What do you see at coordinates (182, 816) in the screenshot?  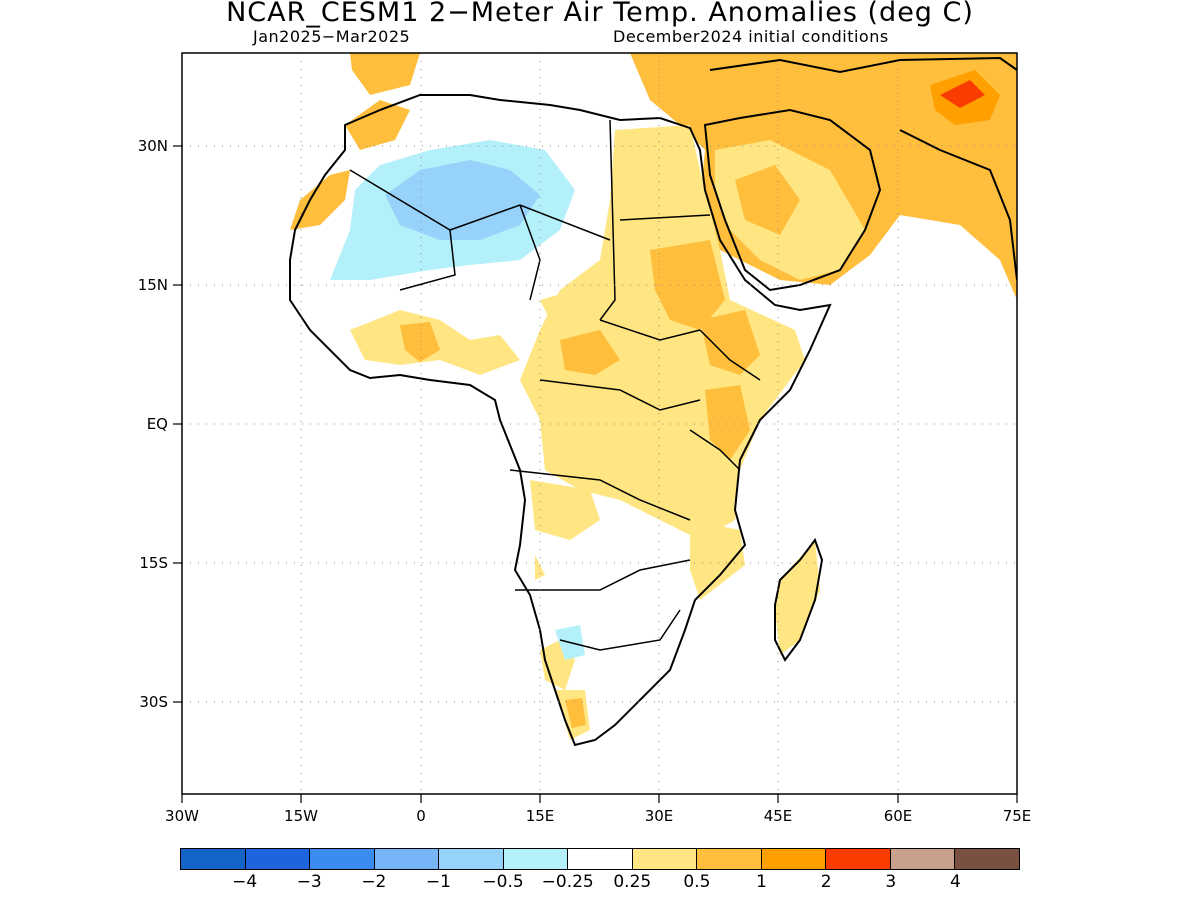 I see `x-tick-label: 30W` at bounding box center [182, 816].